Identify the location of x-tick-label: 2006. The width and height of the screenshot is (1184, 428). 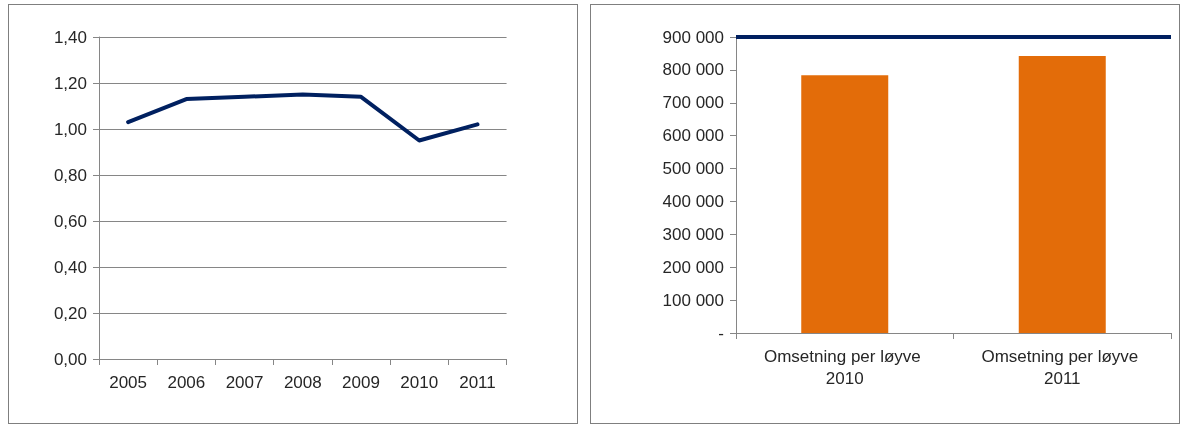
(186, 382).